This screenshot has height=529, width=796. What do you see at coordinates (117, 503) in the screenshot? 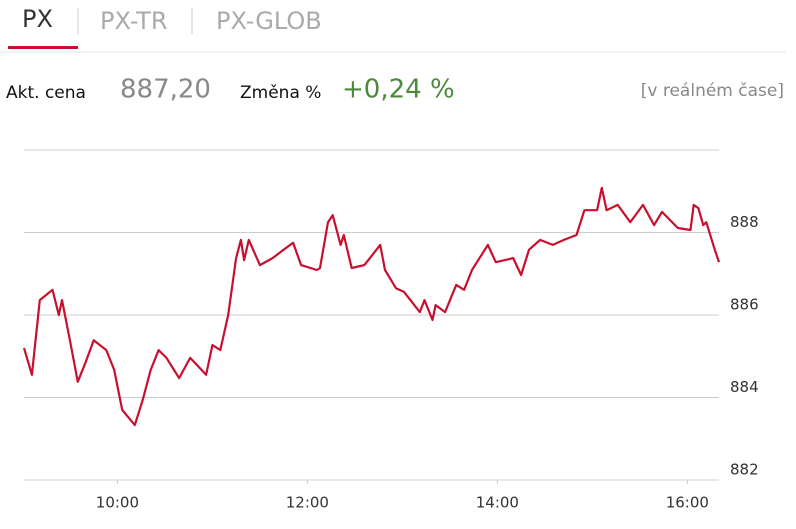
I see `x-tick-label: 10:00` at bounding box center [117, 503].